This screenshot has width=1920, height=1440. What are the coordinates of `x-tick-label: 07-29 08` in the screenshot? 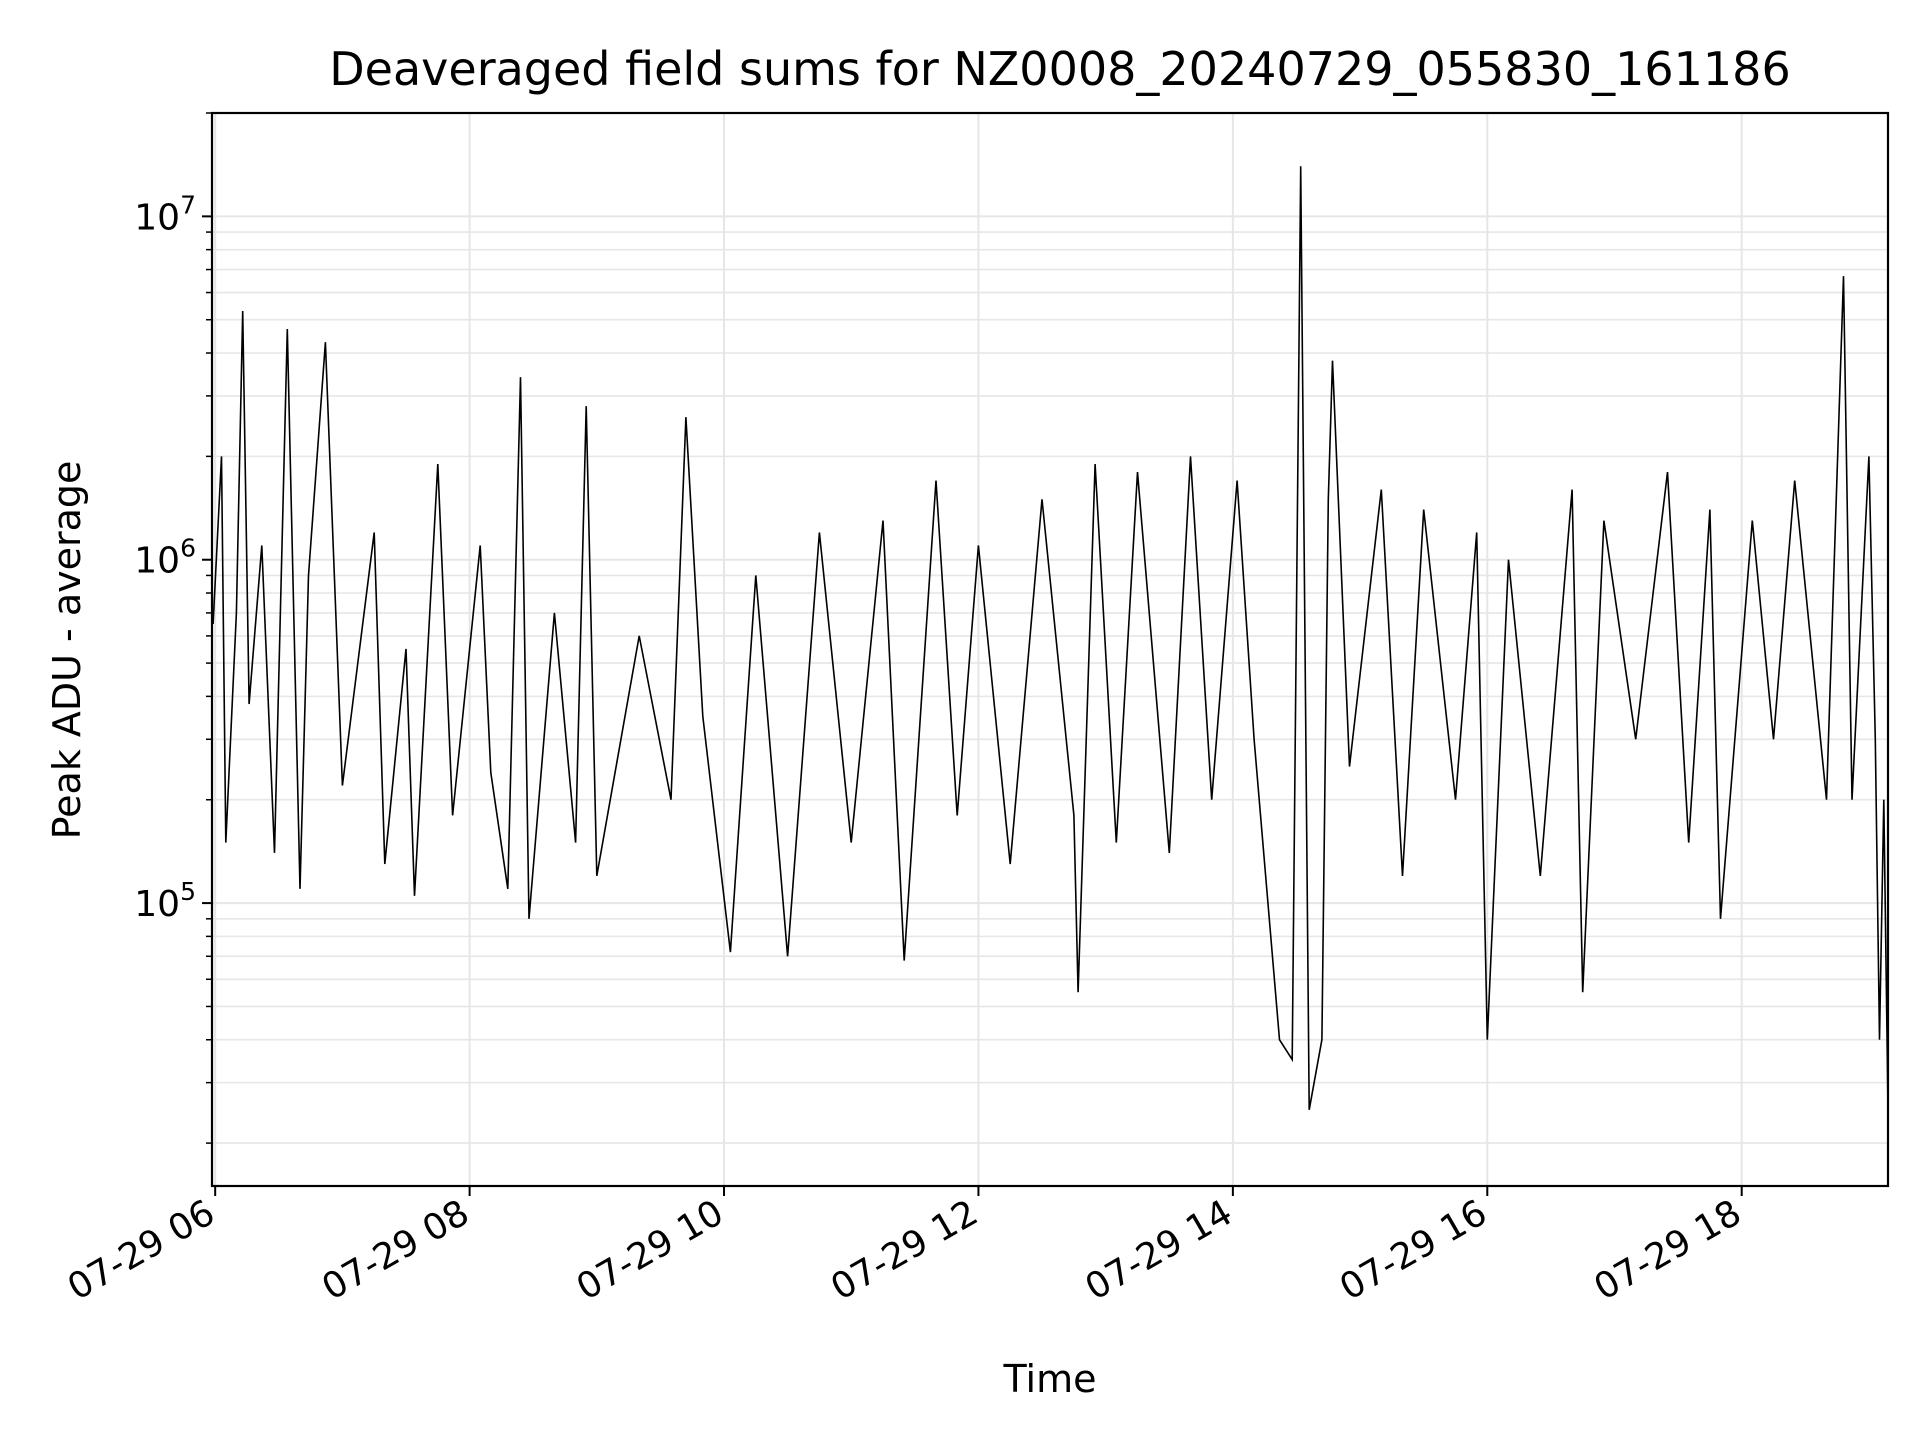 It's located at (395, 1250).